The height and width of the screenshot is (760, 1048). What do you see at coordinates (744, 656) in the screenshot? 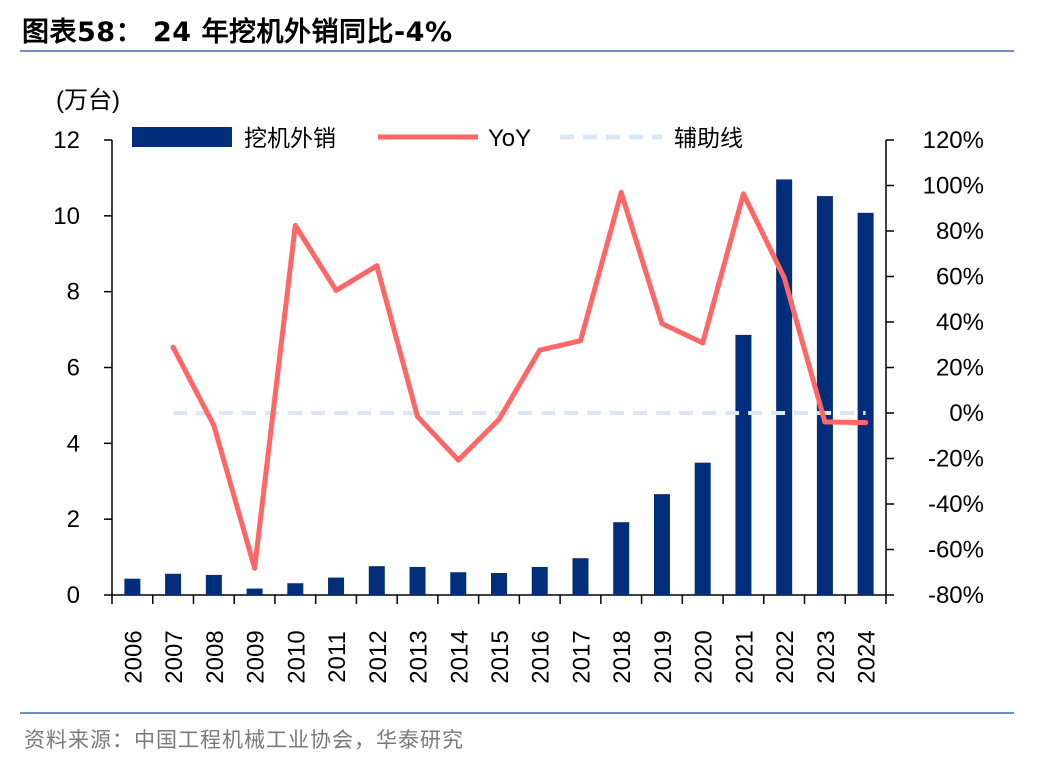
I see `x-axis-tick-label: 2021` at bounding box center [744, 656].